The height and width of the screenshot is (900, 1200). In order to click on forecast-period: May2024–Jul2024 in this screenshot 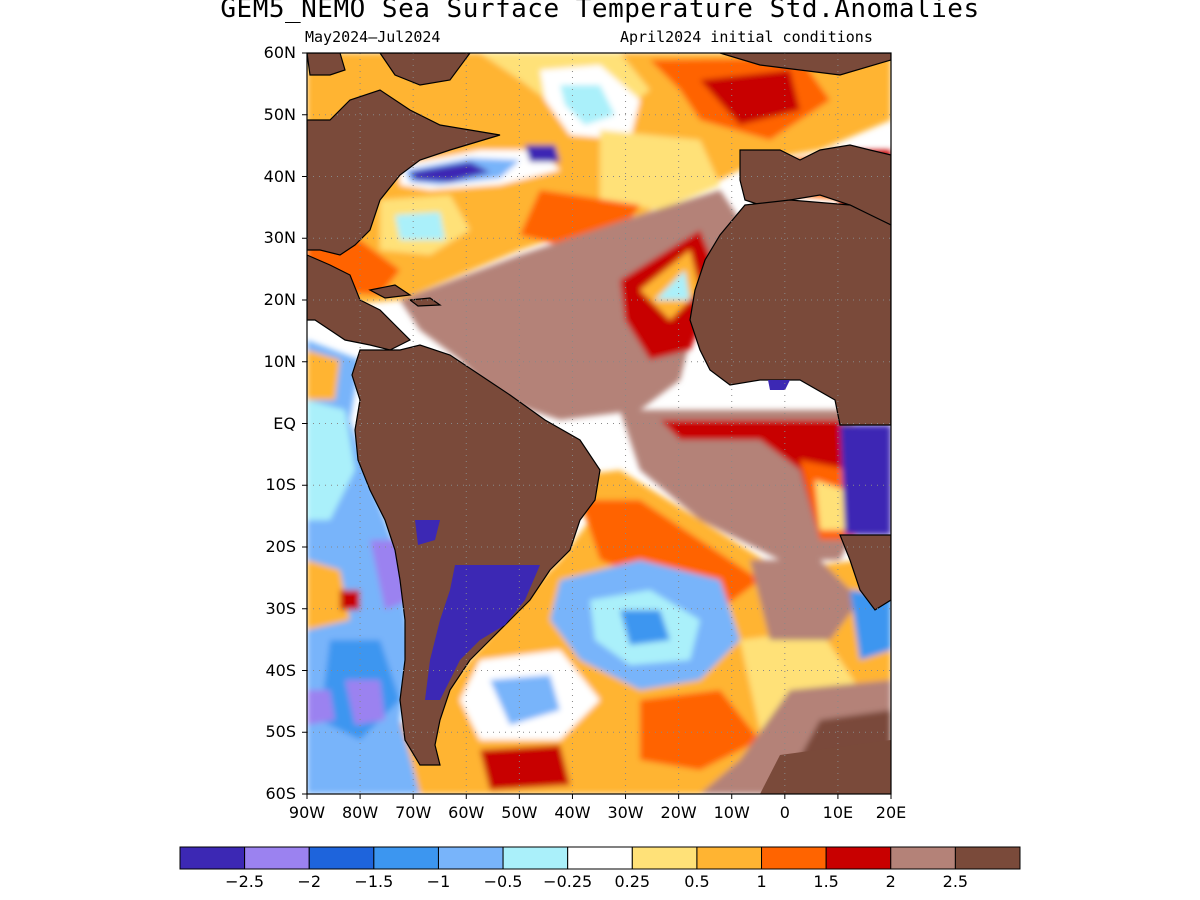, I will do `click(373, 37)`.